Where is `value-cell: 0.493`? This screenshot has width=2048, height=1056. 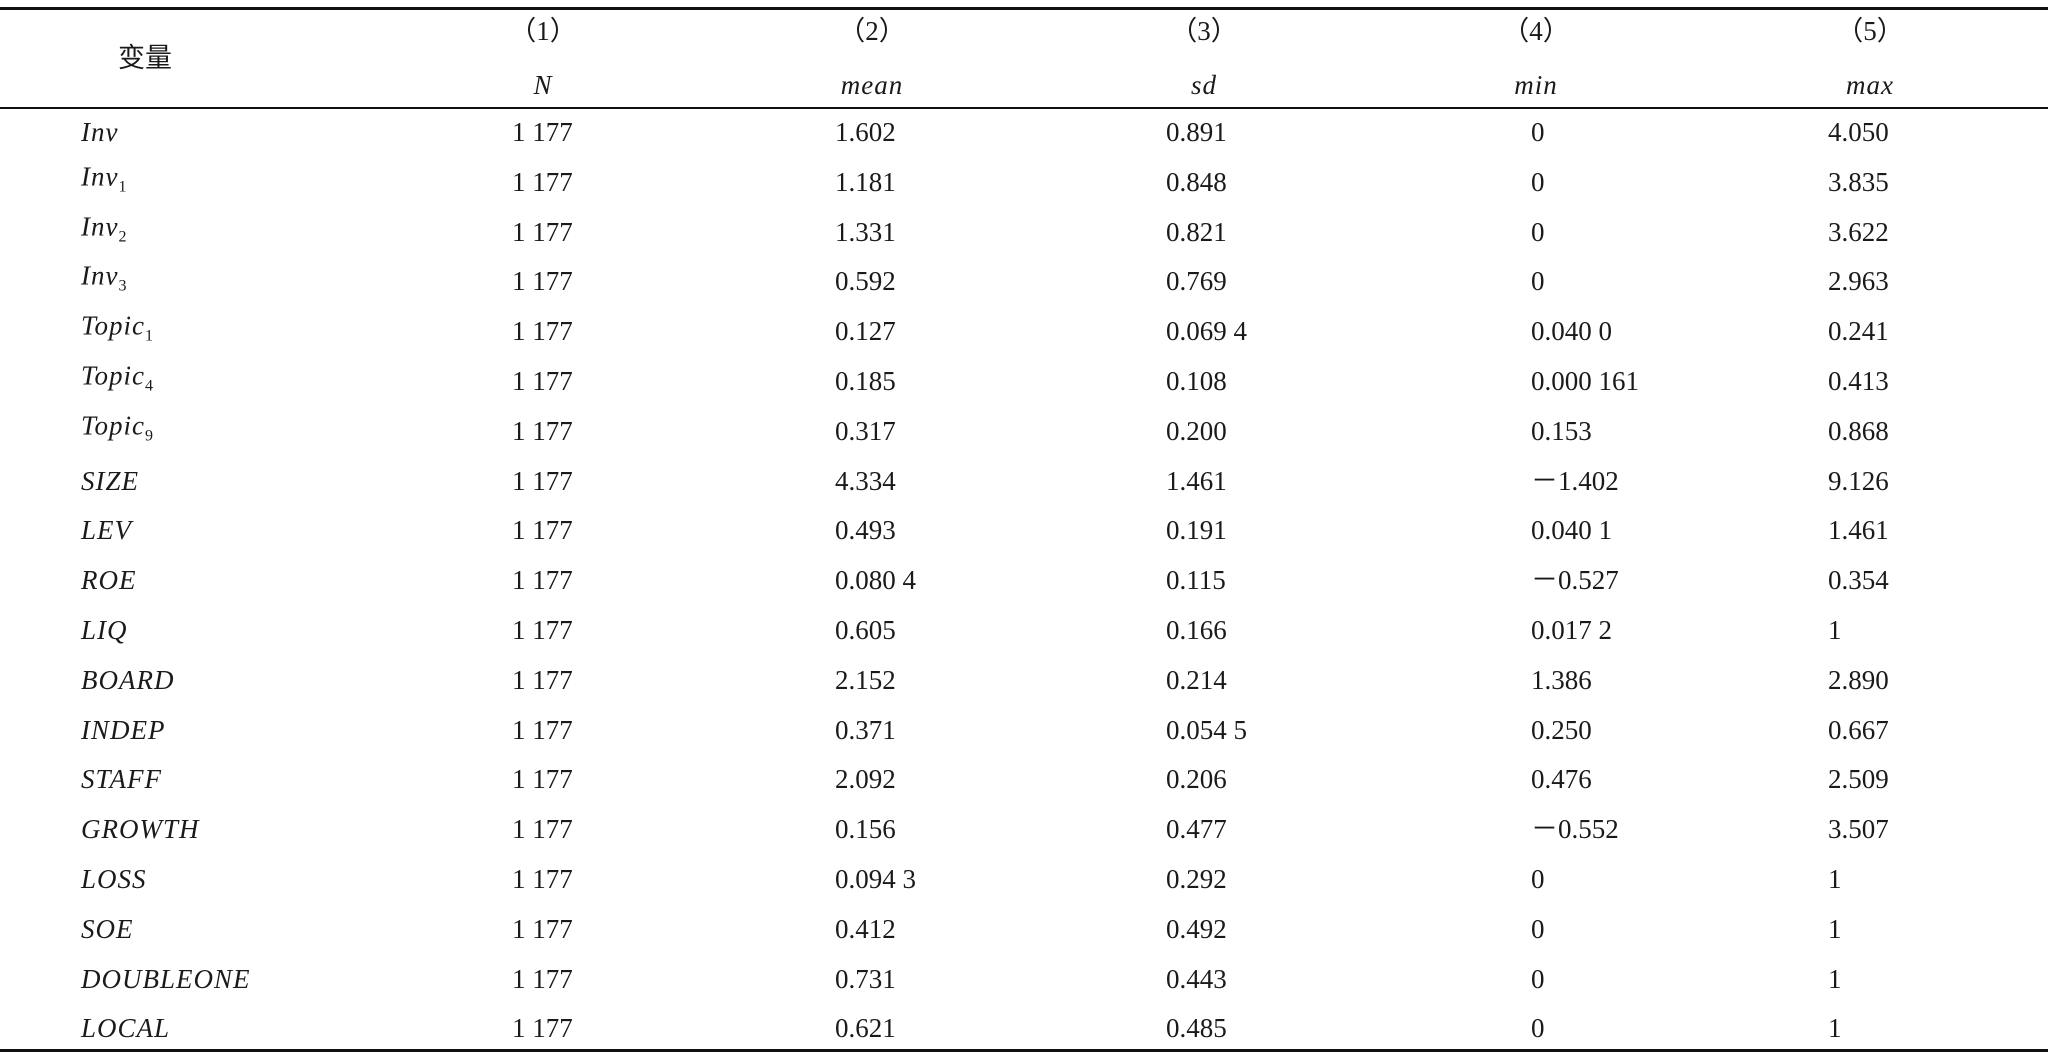
value-cell: 0.493 is located at coordinates (865, 530).